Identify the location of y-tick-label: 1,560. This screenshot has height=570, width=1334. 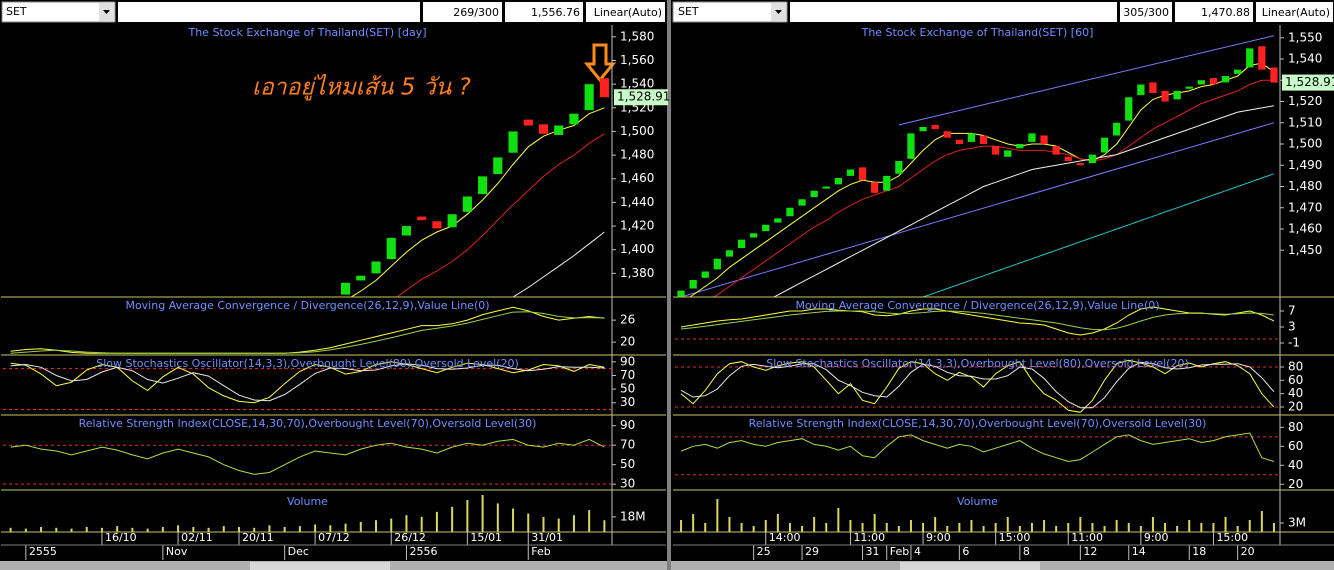
(637, 60).